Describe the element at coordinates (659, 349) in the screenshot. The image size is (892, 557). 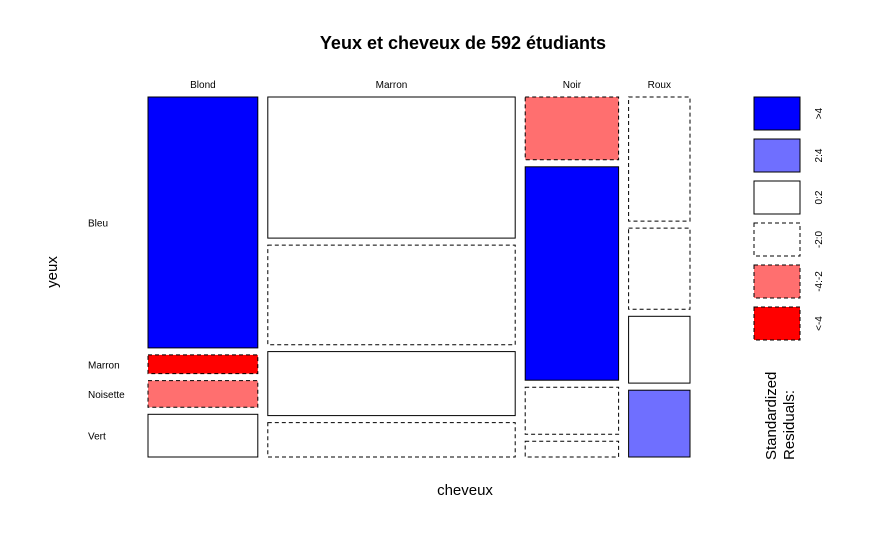
I see `cell-roux-noisette` at that location.